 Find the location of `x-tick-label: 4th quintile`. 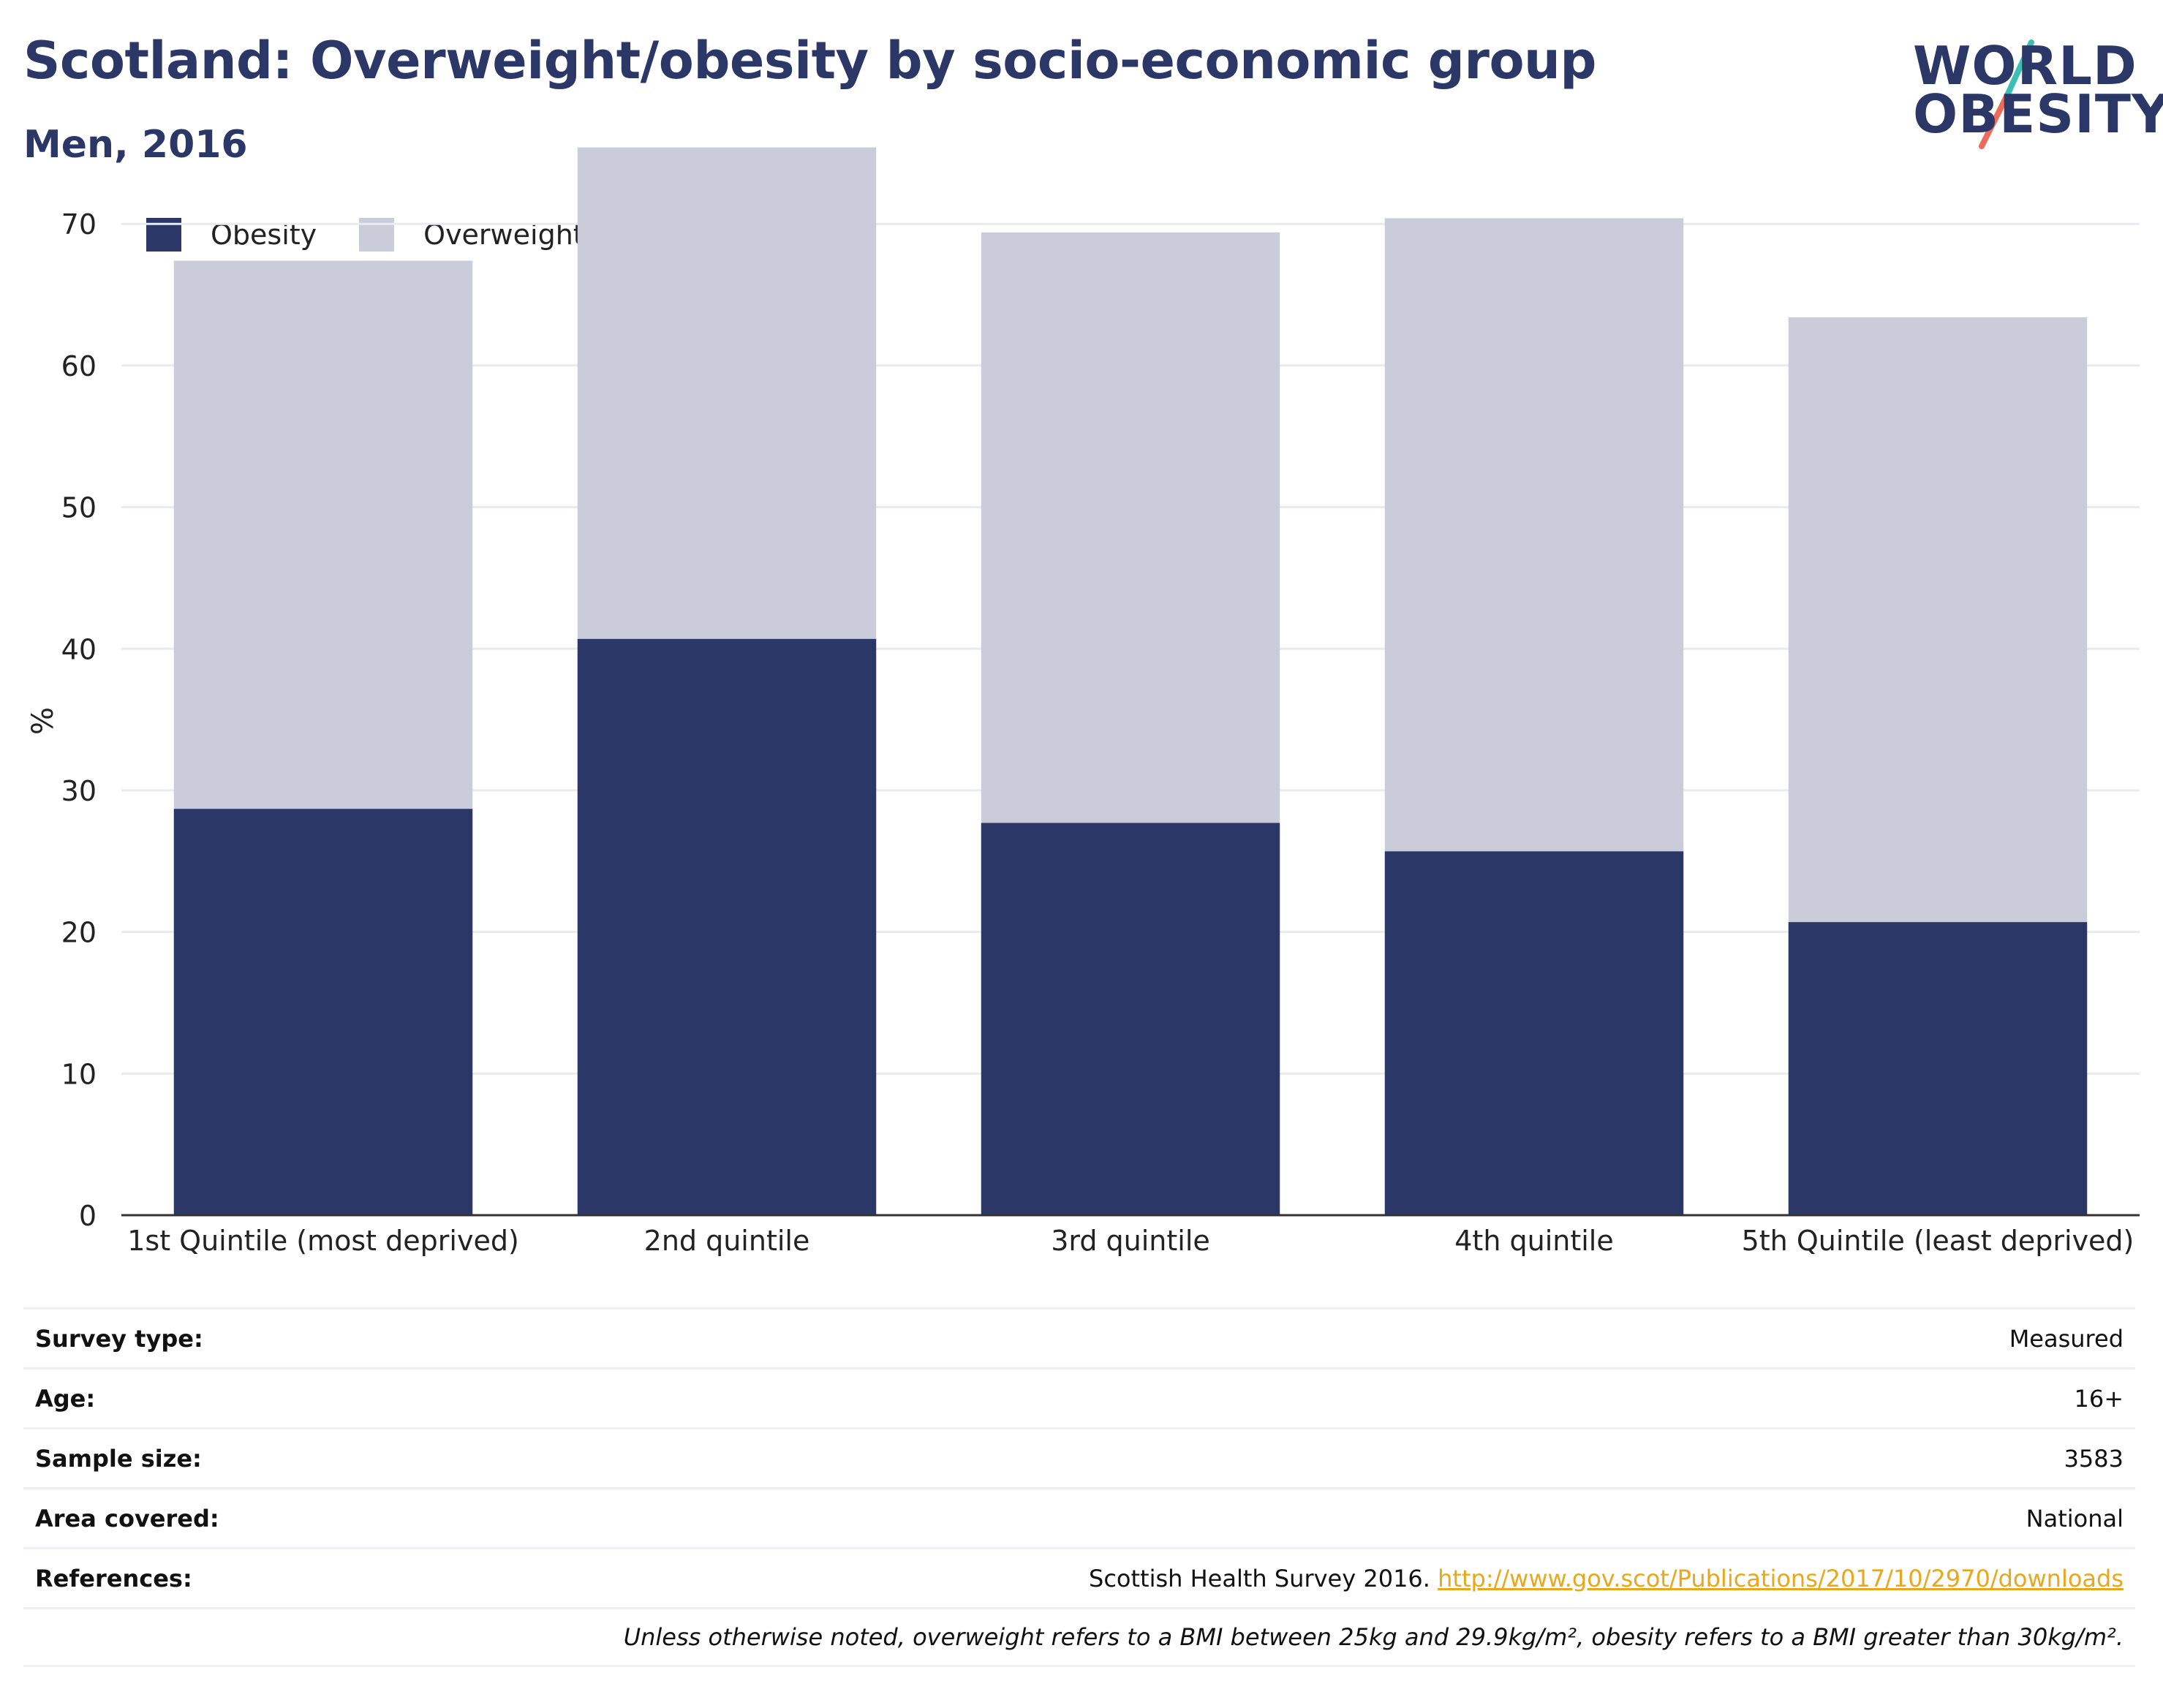

x-tick-label: 4th quintile is located at coordinates (1534, 1241).